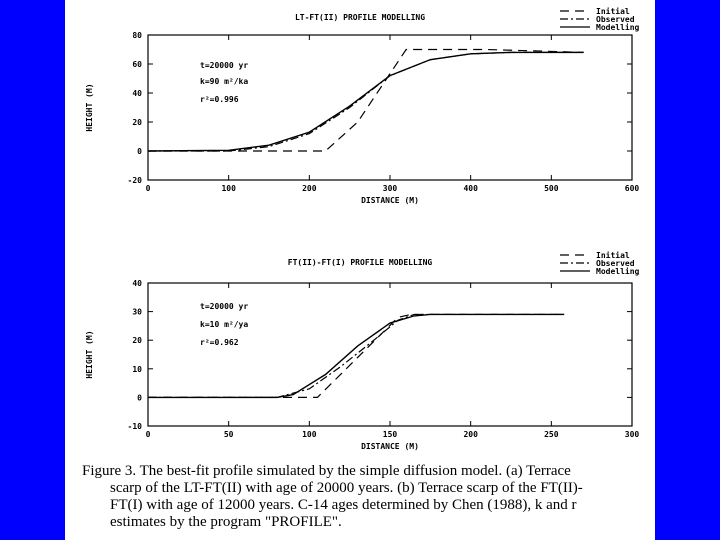 The height and width of the screenshot is (540, 720). I want to click on y-tick-label: 10, so click(137, 369).